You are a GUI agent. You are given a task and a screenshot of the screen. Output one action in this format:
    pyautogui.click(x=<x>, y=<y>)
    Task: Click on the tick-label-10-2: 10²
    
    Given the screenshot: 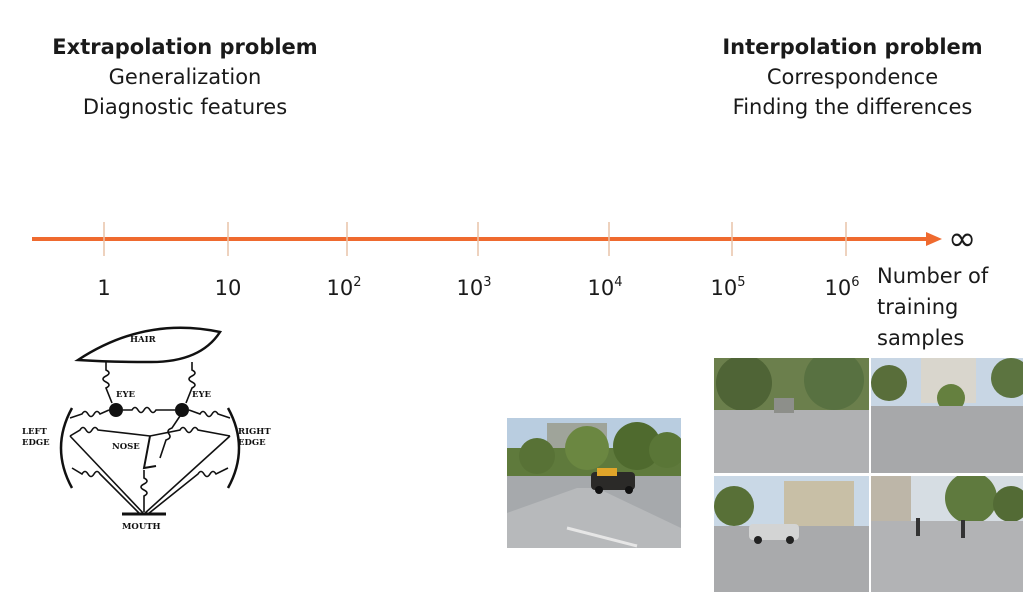 What is the action you would take?
    pyautogui.click(x=344, y=287)
    